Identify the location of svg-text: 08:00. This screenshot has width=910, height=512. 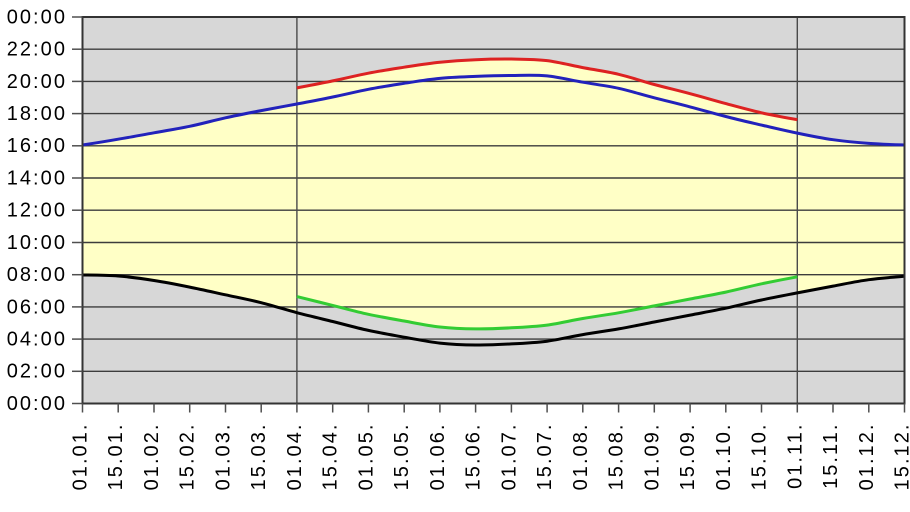
(37, 275).